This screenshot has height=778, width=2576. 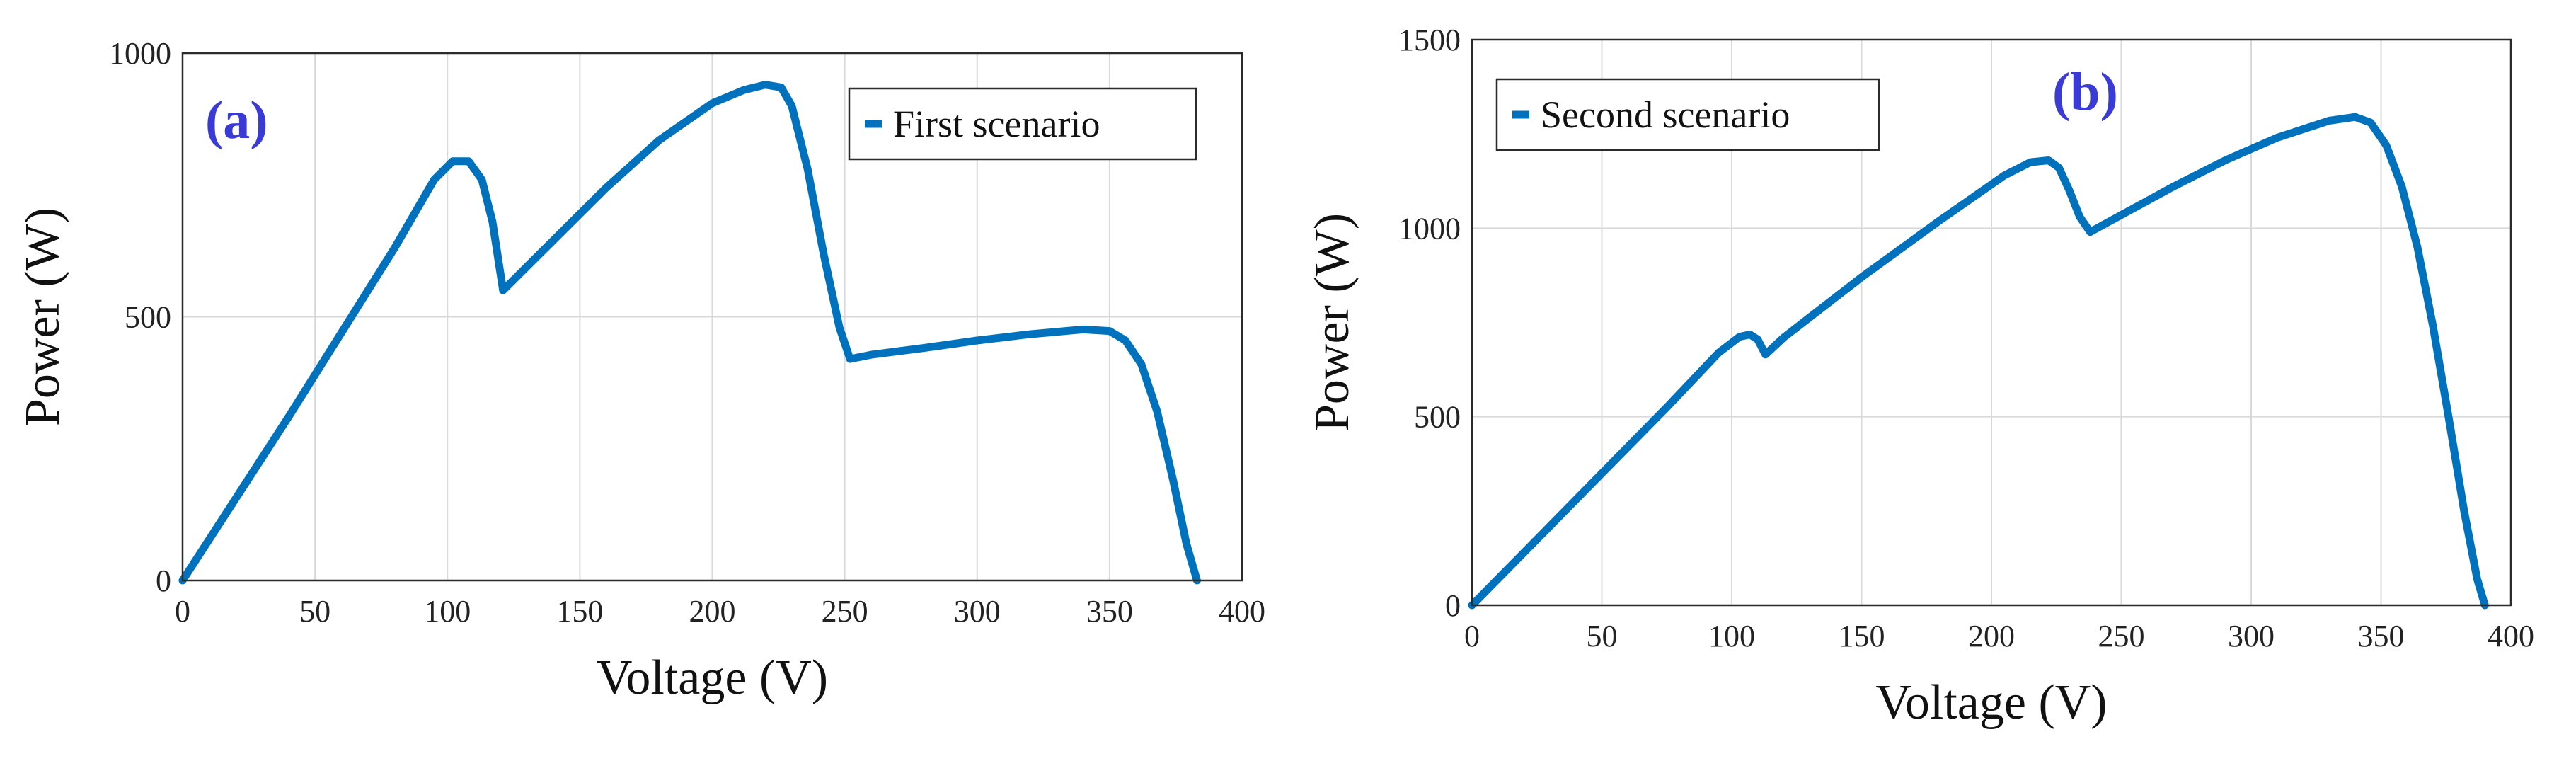 I want to click on x-axis-label-a: Voltage (V), so click(x=713, y=678).